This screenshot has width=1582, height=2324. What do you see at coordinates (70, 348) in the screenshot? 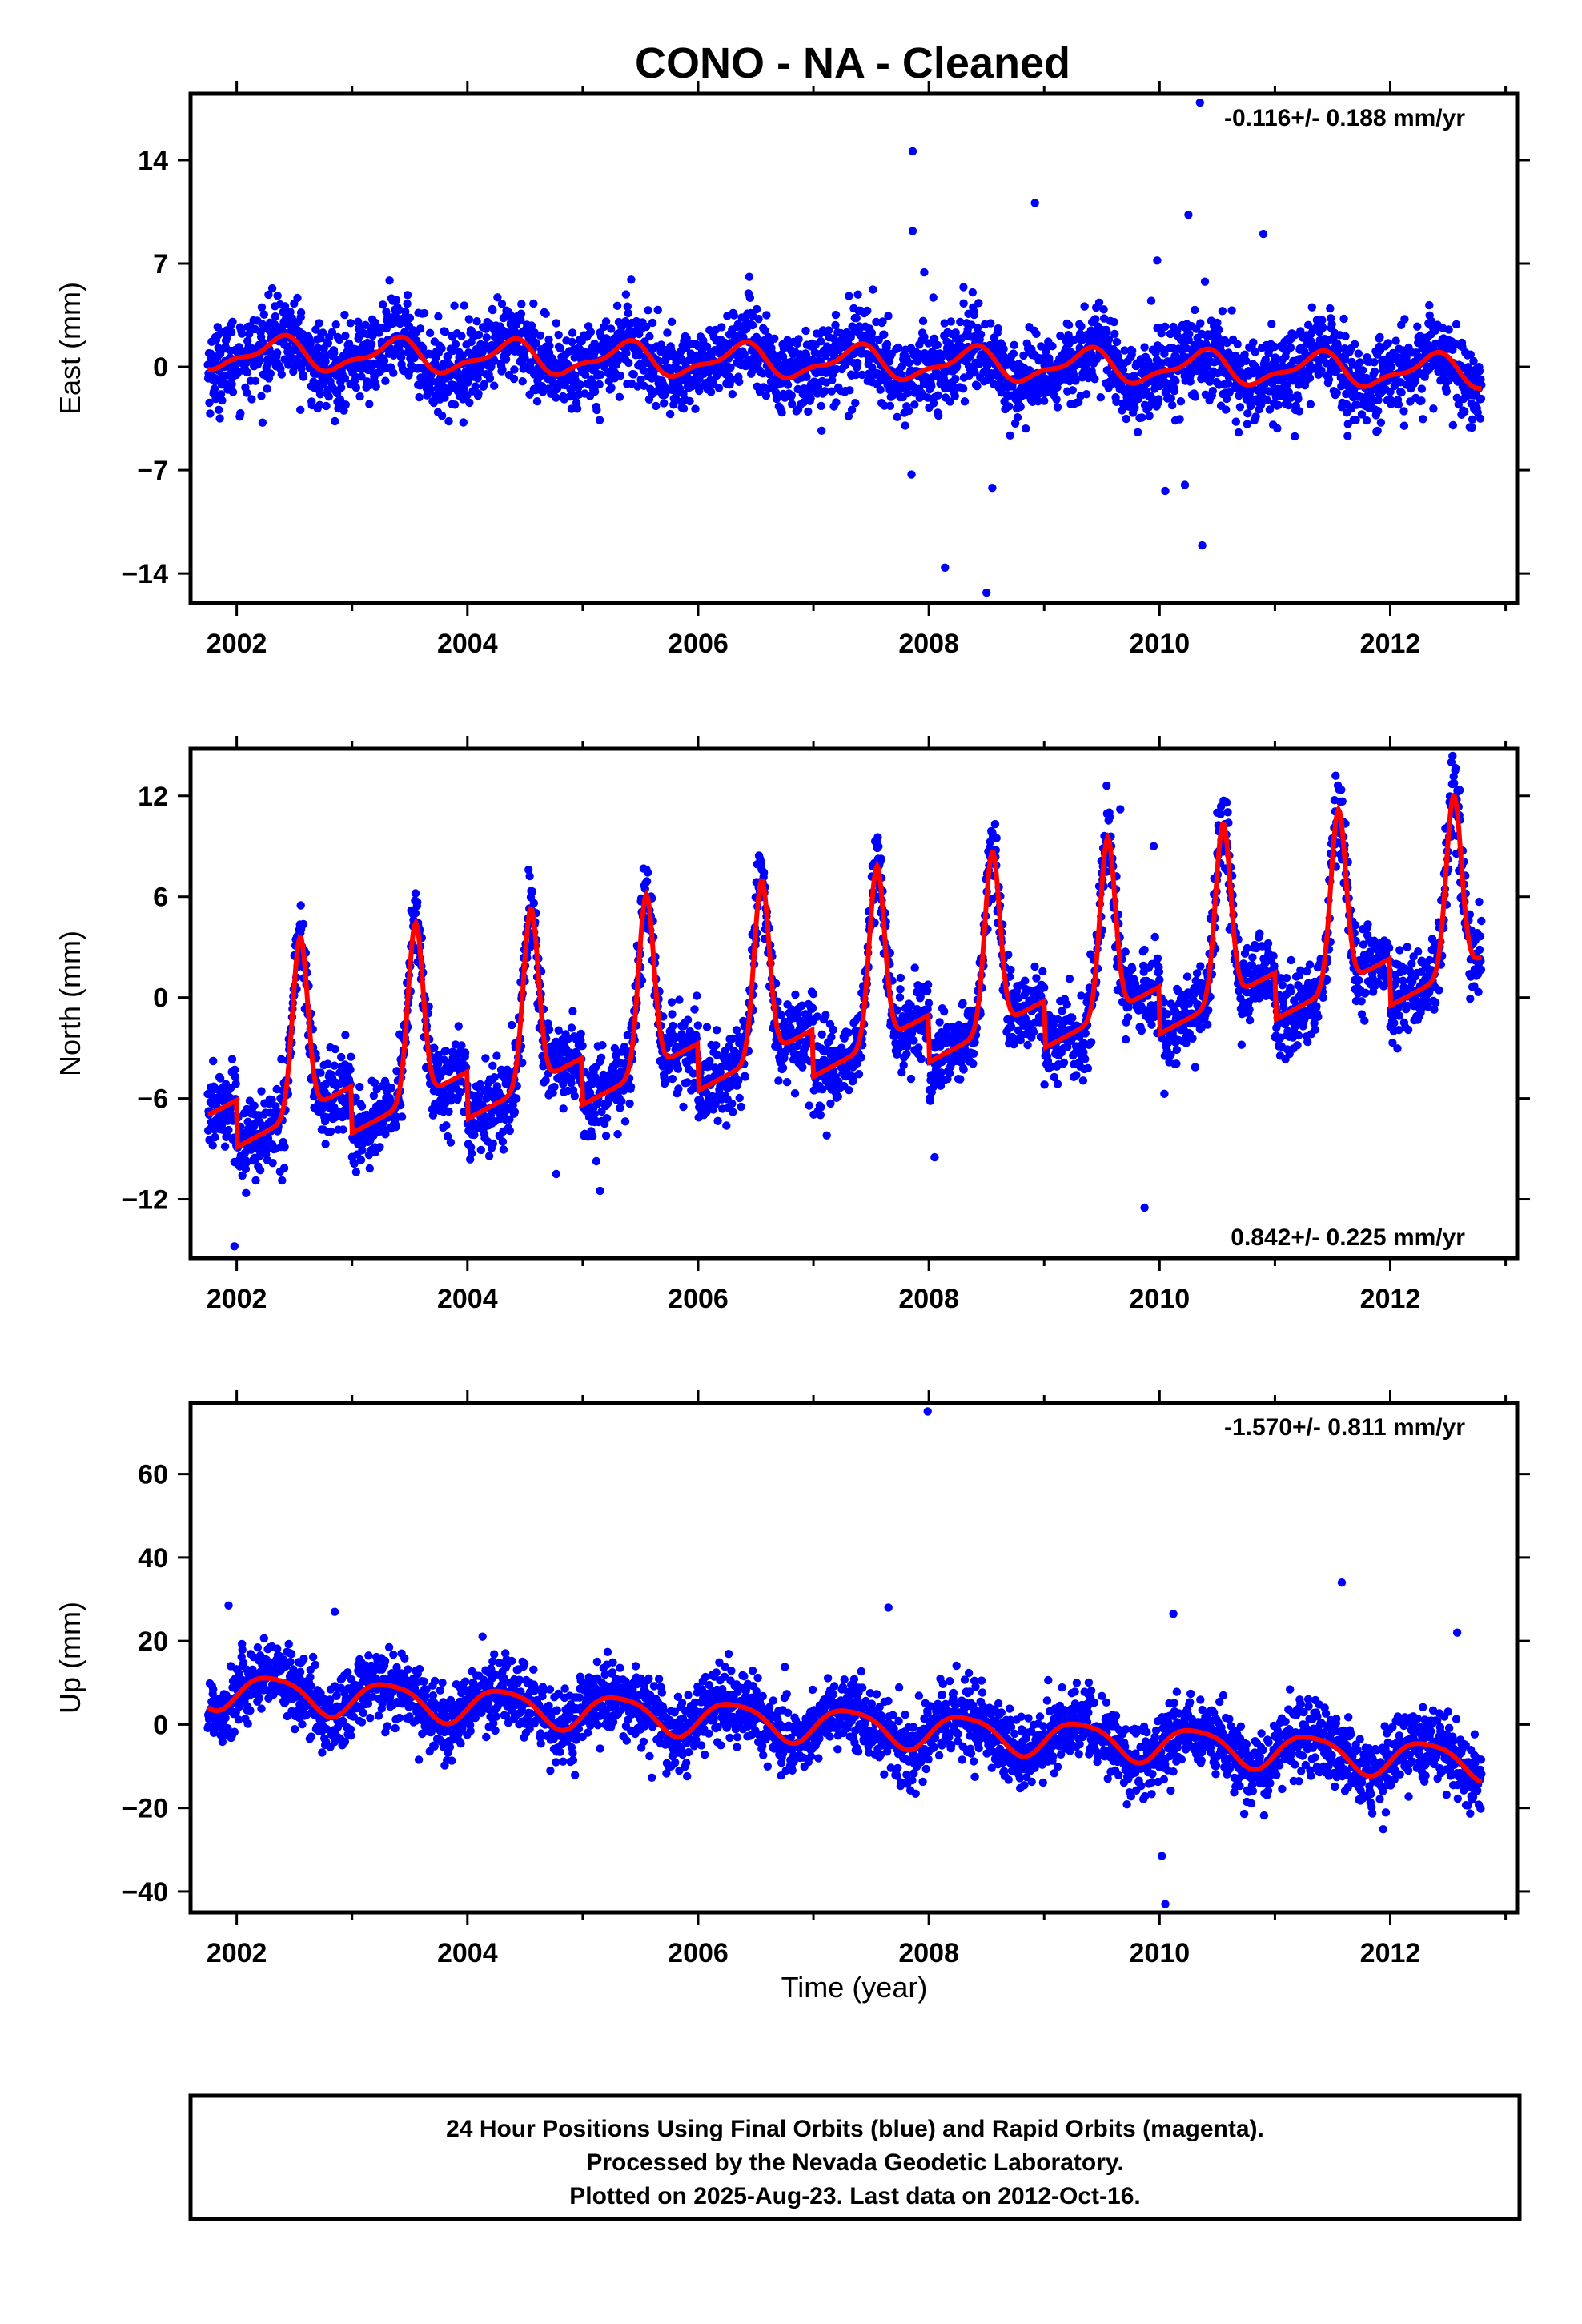
I see `east-y-axis-label: East (mm)` at bounding box center [70, 348].